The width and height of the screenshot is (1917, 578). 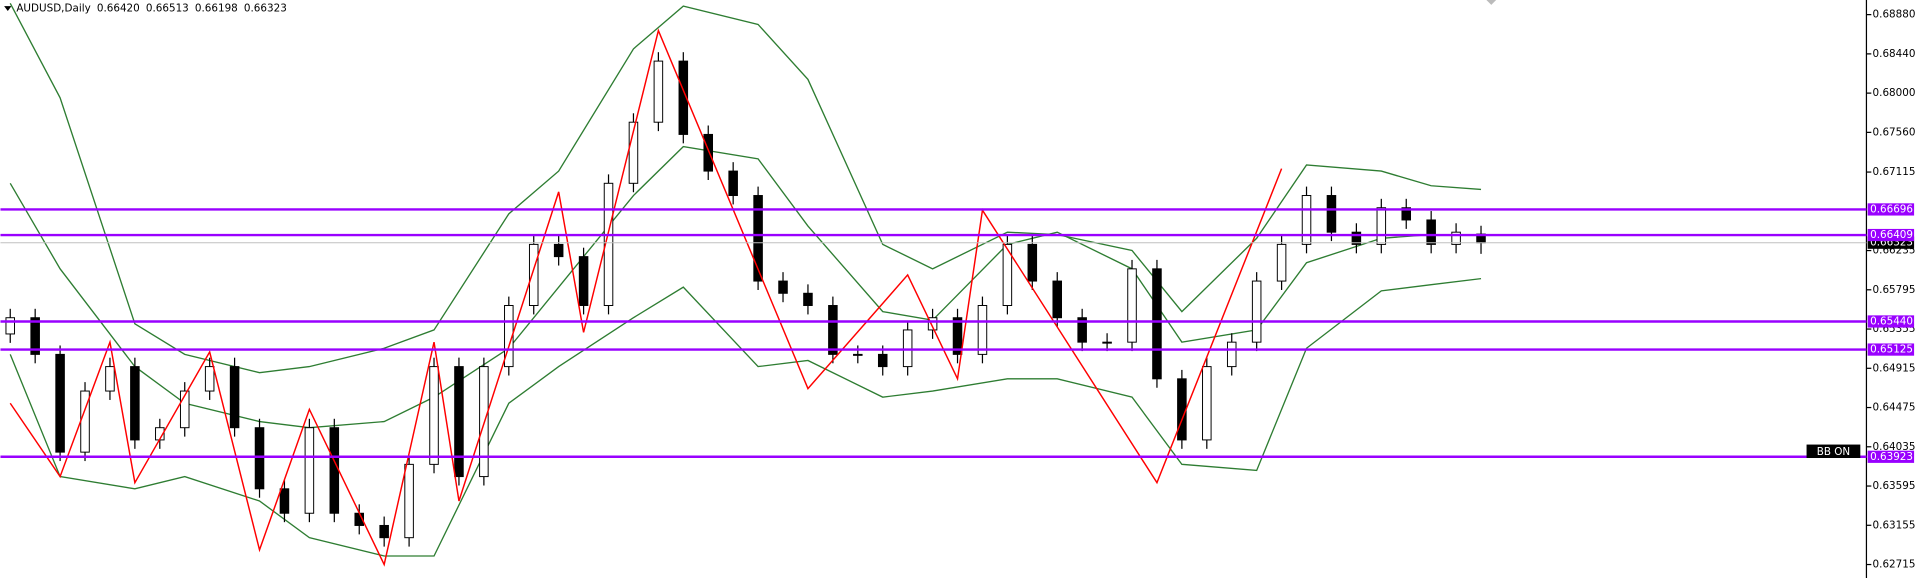 What do you see at coordinates (1894, 290) in the screenshot?
I see `y-tick-label: 0.65795` at bounding box center [1894, 290].